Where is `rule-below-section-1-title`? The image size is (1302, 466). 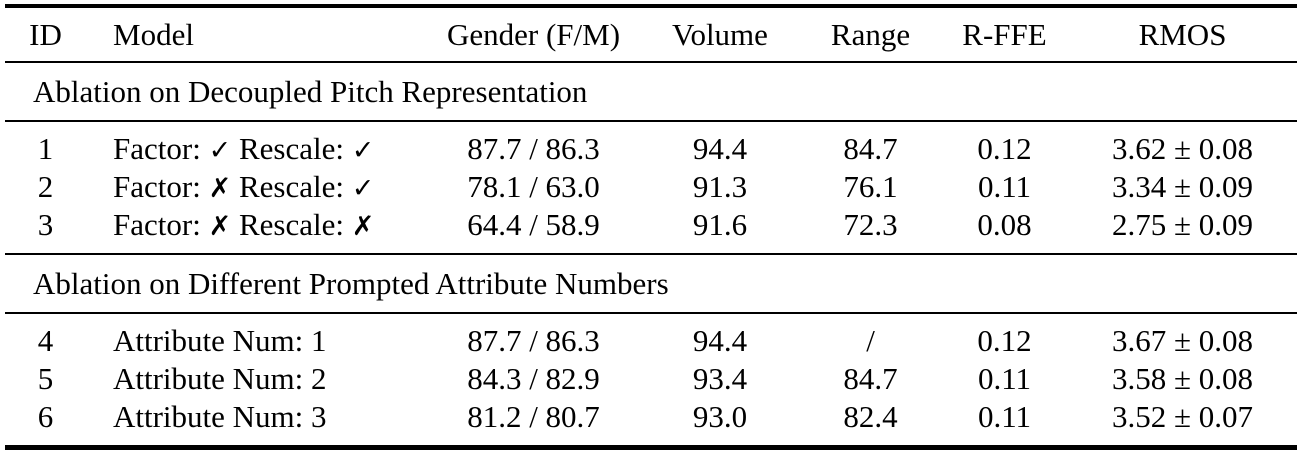 rule-below-section-1-title is located at coordinates (651, 121).